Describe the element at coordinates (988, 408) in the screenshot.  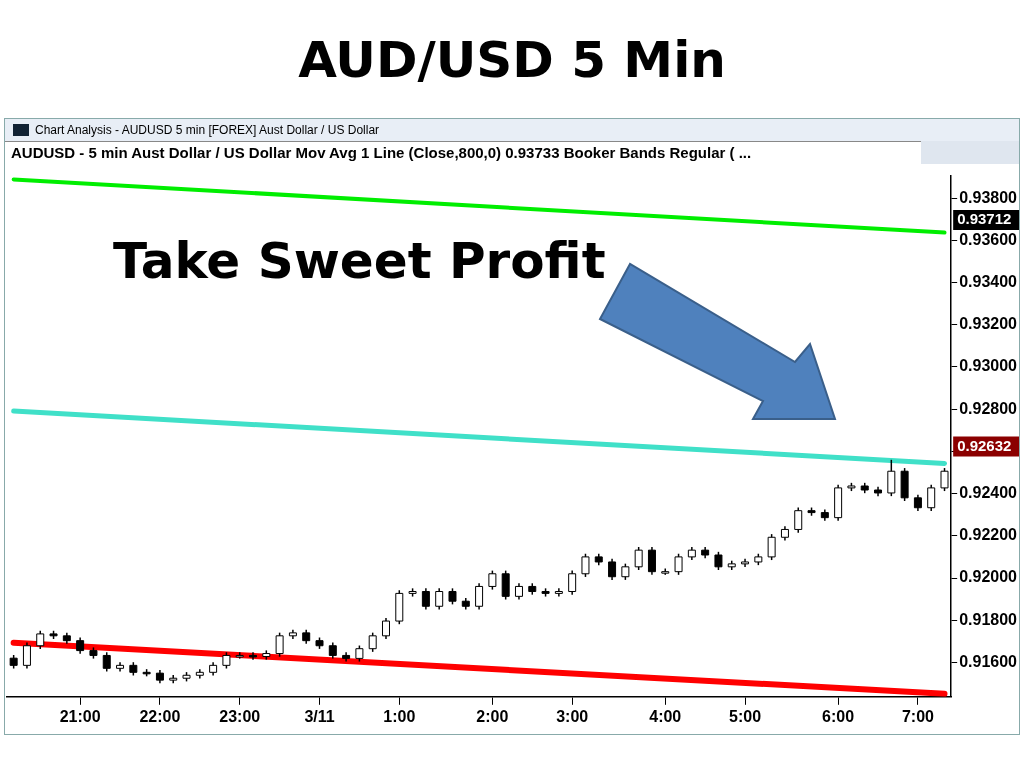
I see `y-tick-label: 0.92800` at that location.